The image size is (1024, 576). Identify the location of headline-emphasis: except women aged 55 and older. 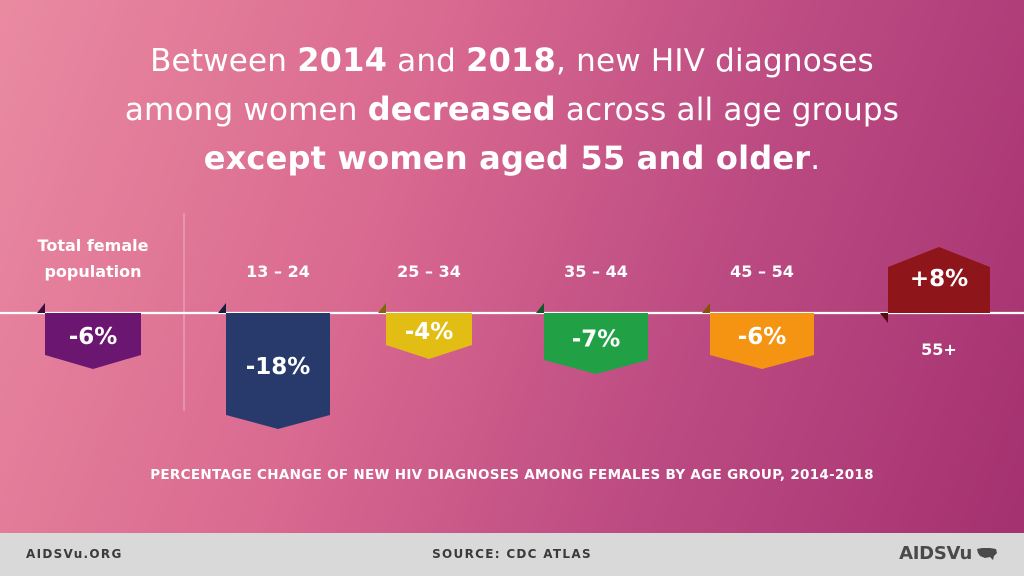
(507, 158).